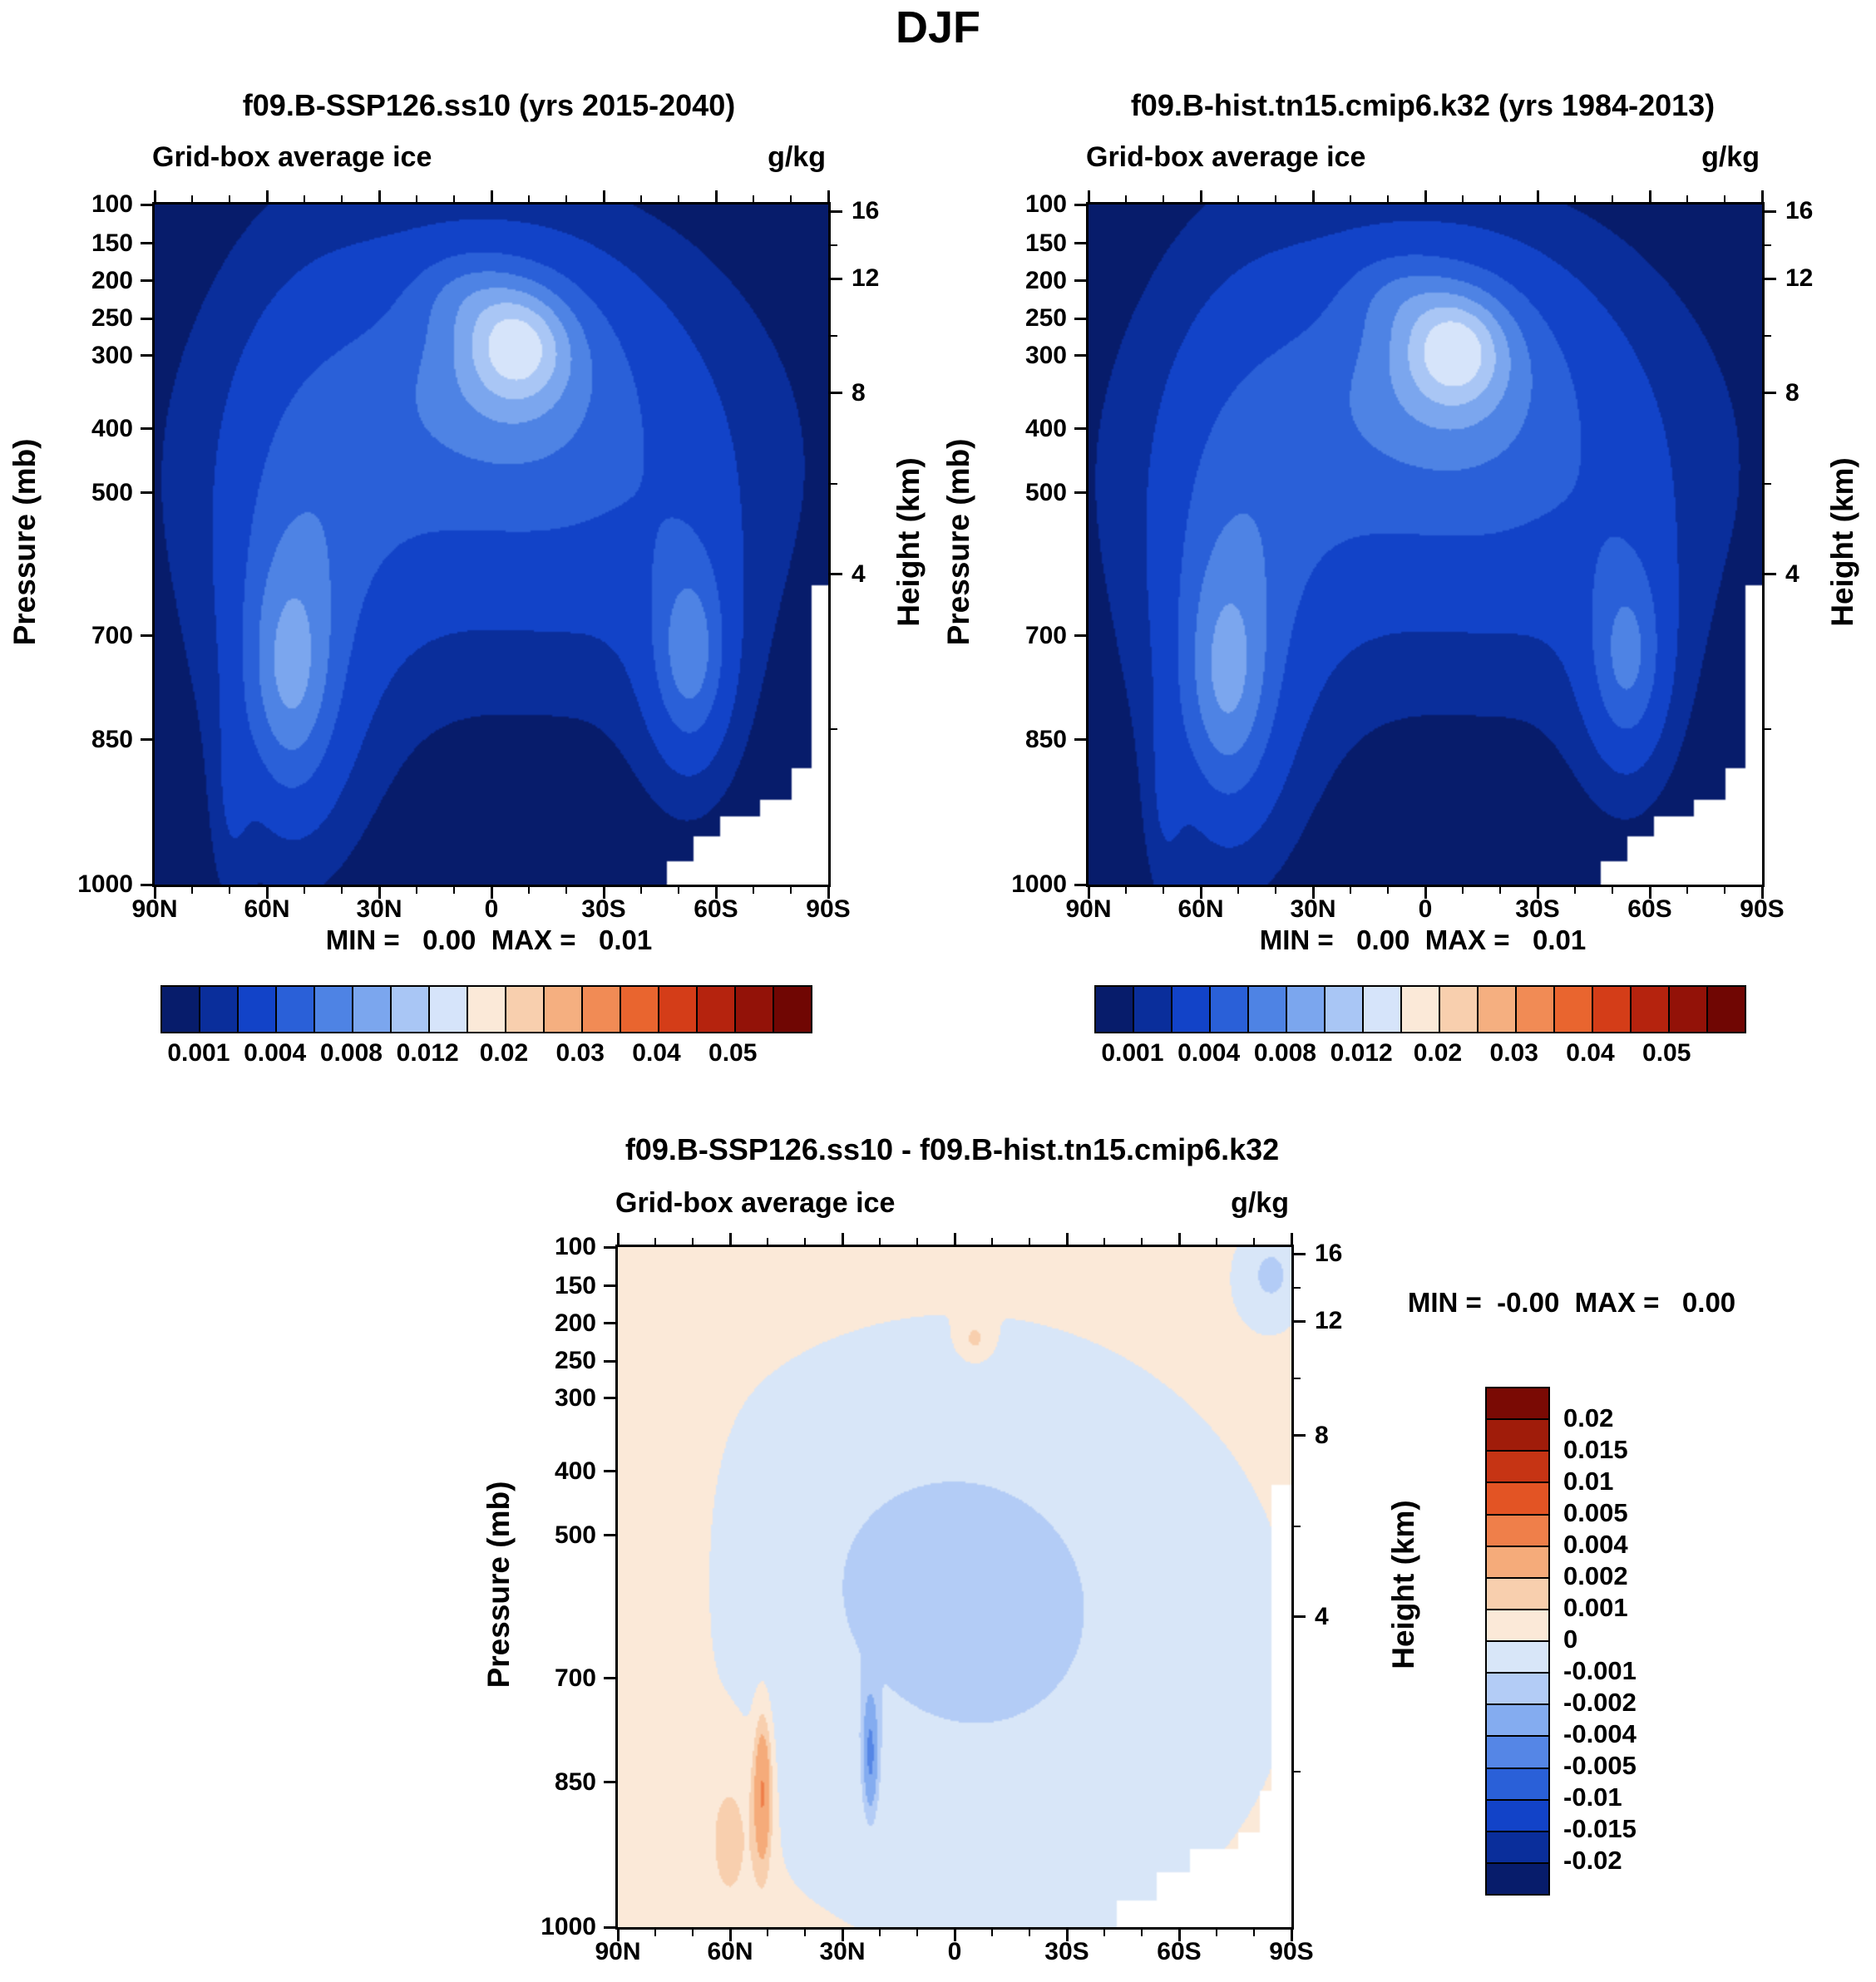 Image resolution: width=1876 pixels, height=1982 pixels. I want to click on colorbar-tick-label: 0, so click(1570, 1639).